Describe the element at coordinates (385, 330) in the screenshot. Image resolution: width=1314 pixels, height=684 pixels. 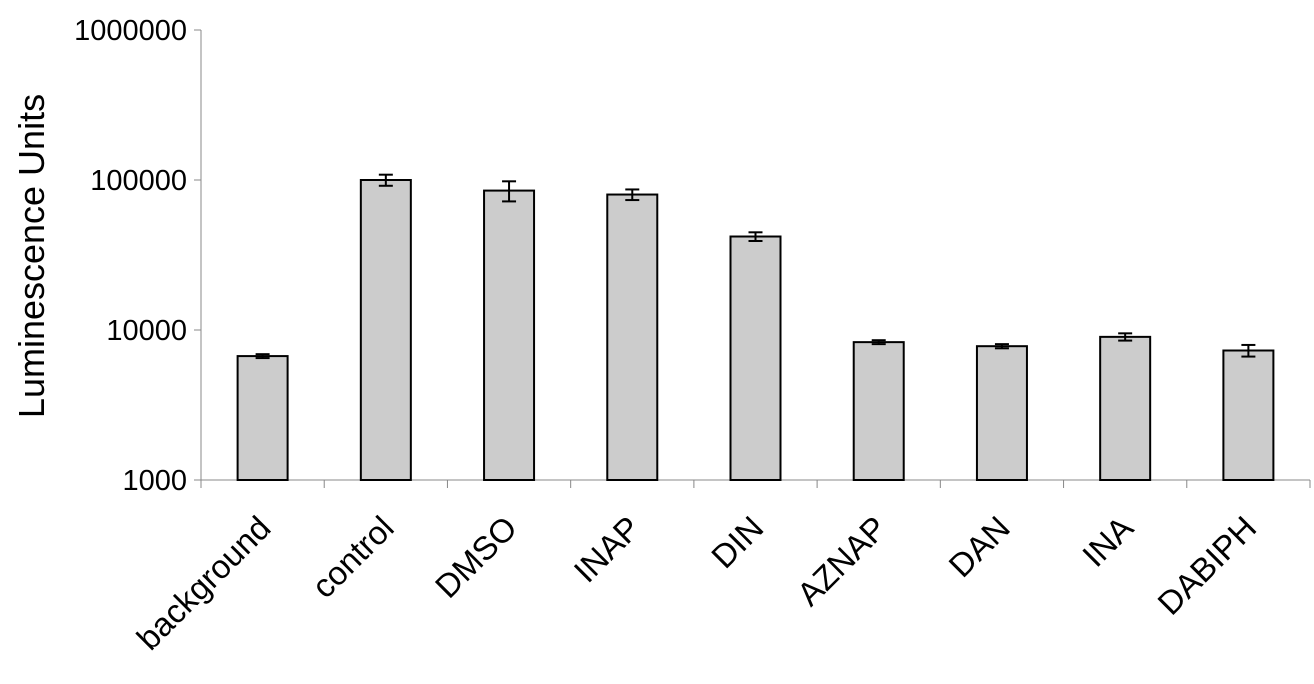
I see `bar-control` at that location.